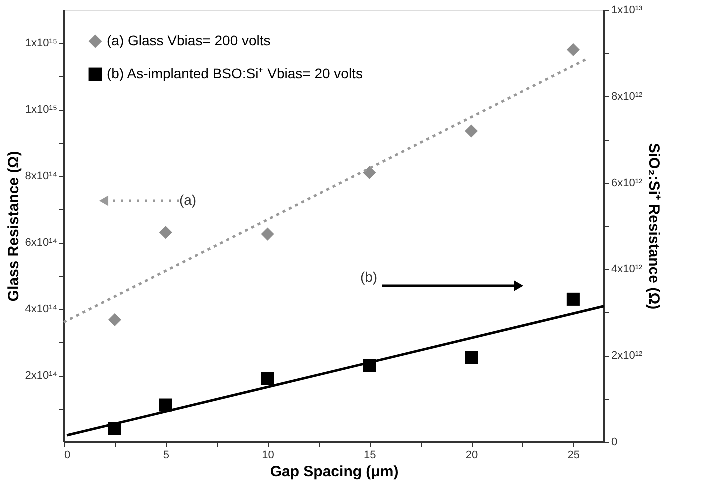 The image size is (719, 483). What do you see at coordinates (268, 456) in the screenshot?
I see `x-tick-label: 10` at bounding box center [268, 456].